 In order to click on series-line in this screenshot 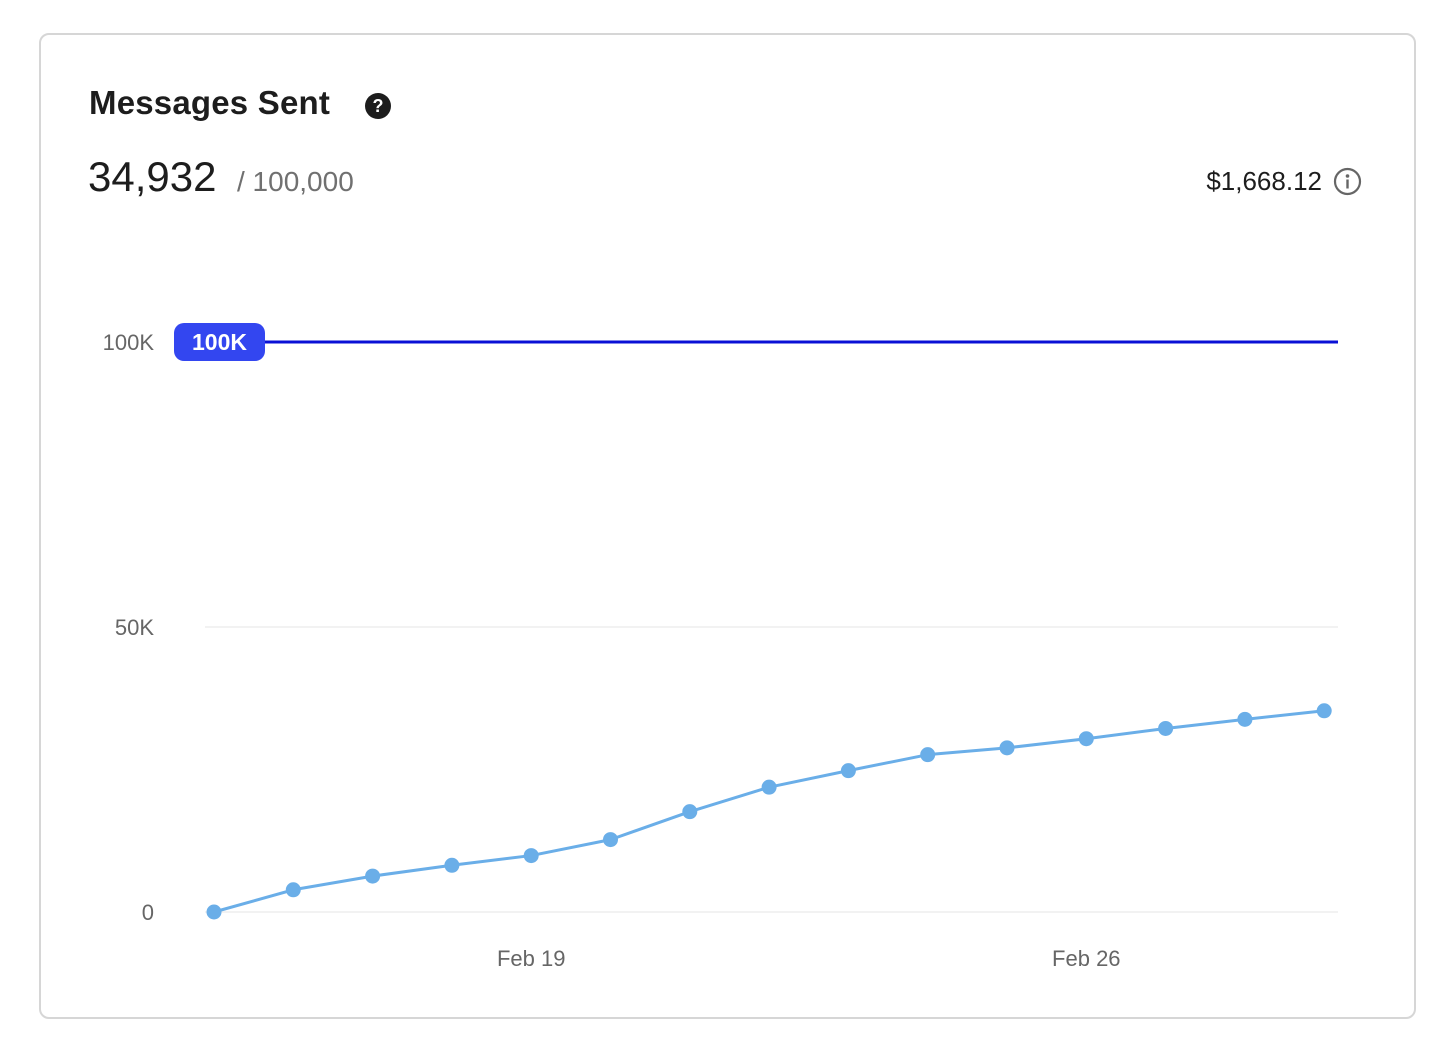, I will do `click(769, 811)`.